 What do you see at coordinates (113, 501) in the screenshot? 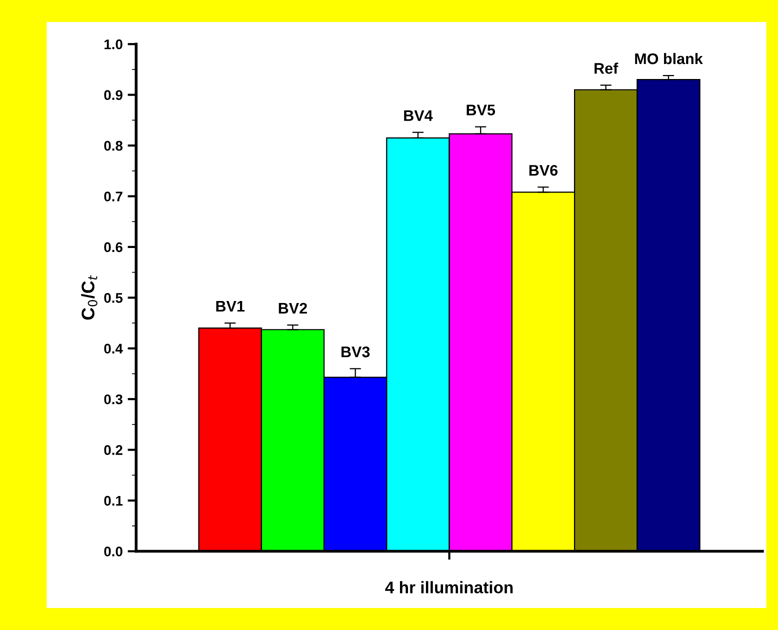
I see `y-tick-label: 0.1` at bounding box center [113, 501].